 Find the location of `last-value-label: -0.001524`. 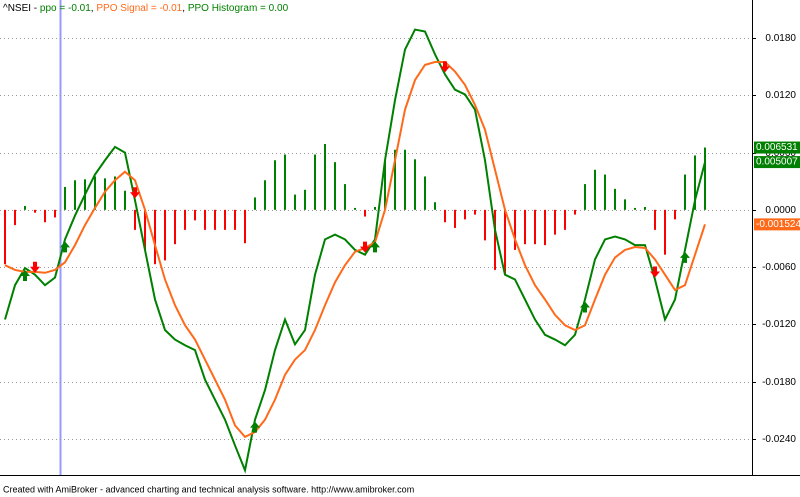

last-value-label: -0.001524 is located at coordinates (778, 224).